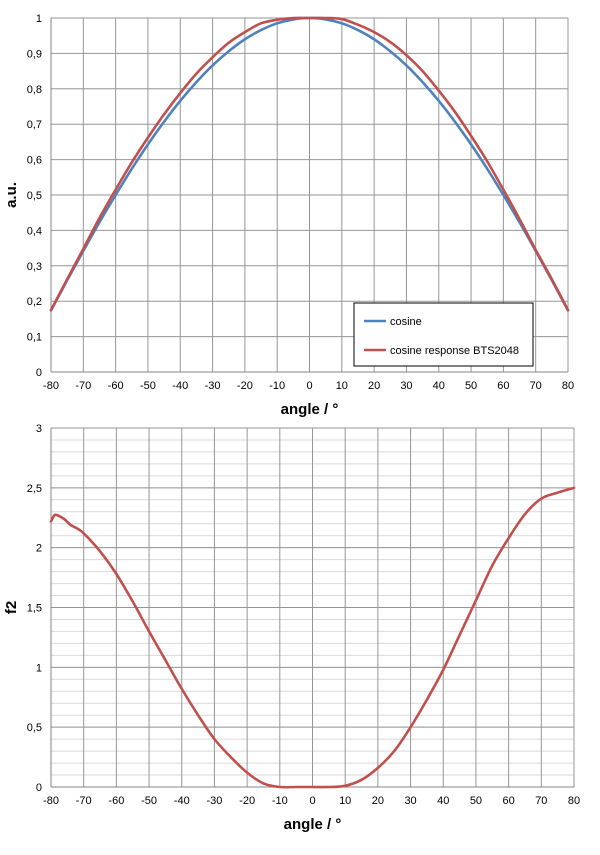 This screenshot has width=600, height=855. Describe the element at coordinates (39, 429) in the screenshot. I see `y-tick-label: 3` at that location.